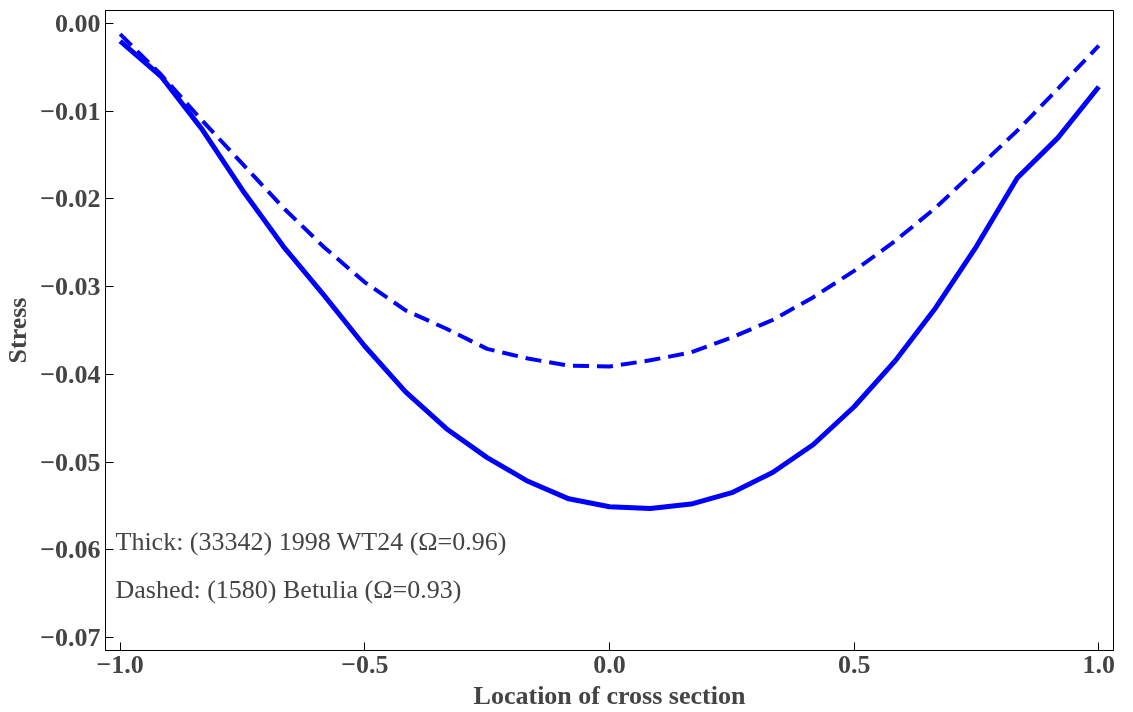 The height and width of the screenshot is (712, 1133). Describe the element at coordinates (311, 541) in the screenshot. I see `annotation: Thick: (33342) 1998 WT24 (Ω=0.96)` at that location.